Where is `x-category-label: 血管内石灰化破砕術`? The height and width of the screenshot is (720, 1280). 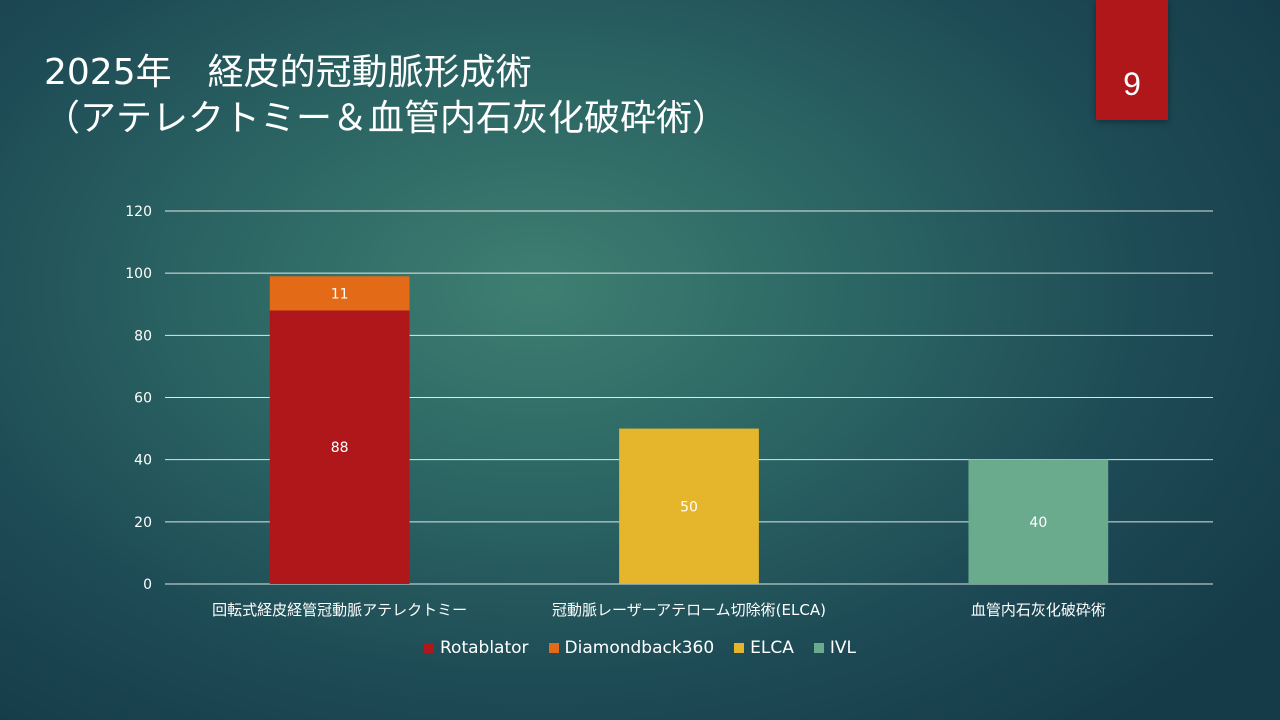 x-category-label: 血管内石灰化破砕術 is located at coordinates (1038, 610).